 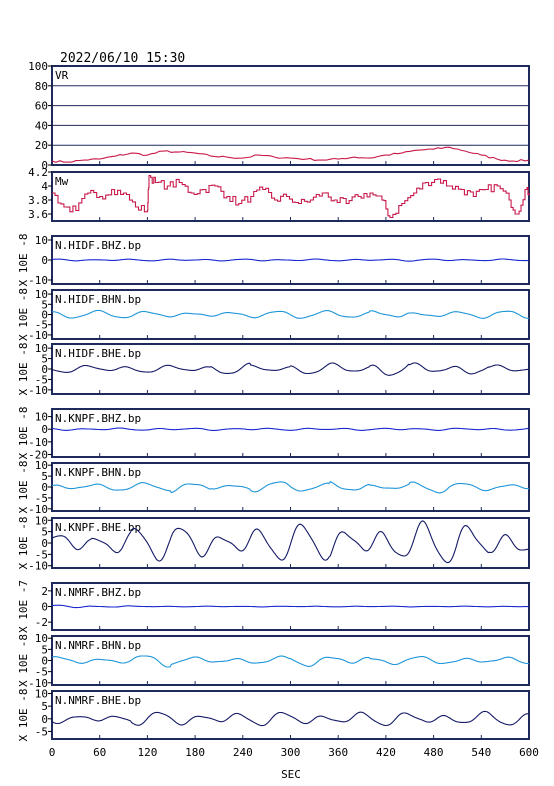 I want to click on x-tick-label: 600, so click(x=529, y=752).